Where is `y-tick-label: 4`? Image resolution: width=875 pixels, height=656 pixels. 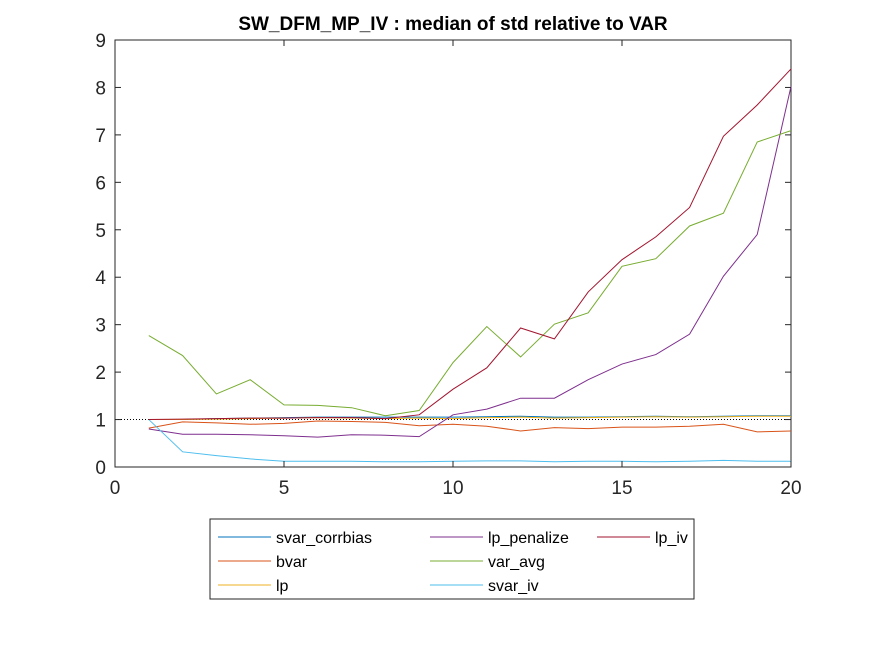
y-tick-label: 4 is located at coordinates (100, 278).